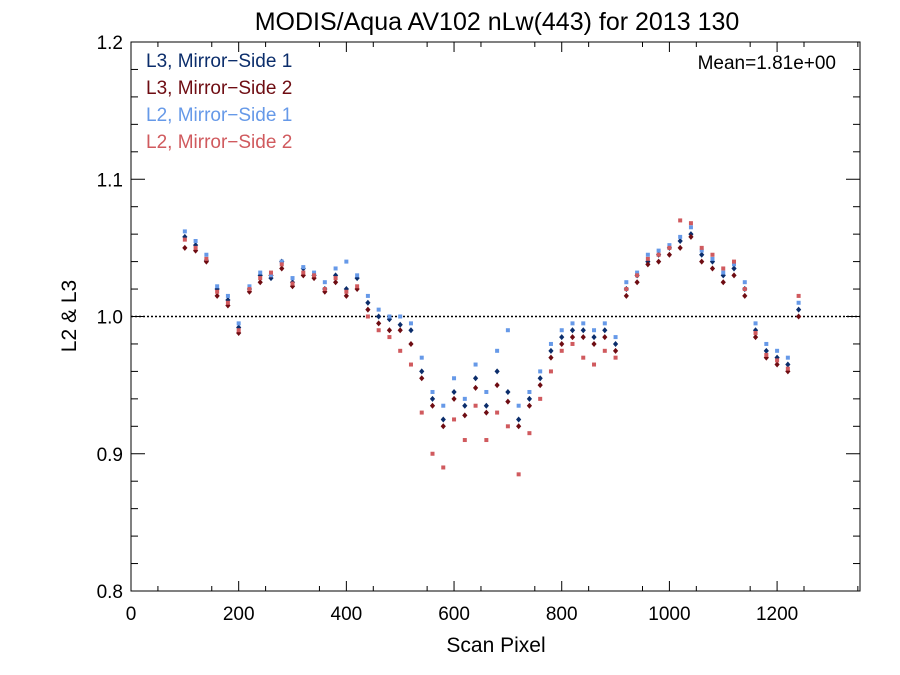 The width and height of the screenshot is (900, 675). I want to click on y-tick-label: 1.0, so click(110, 318).